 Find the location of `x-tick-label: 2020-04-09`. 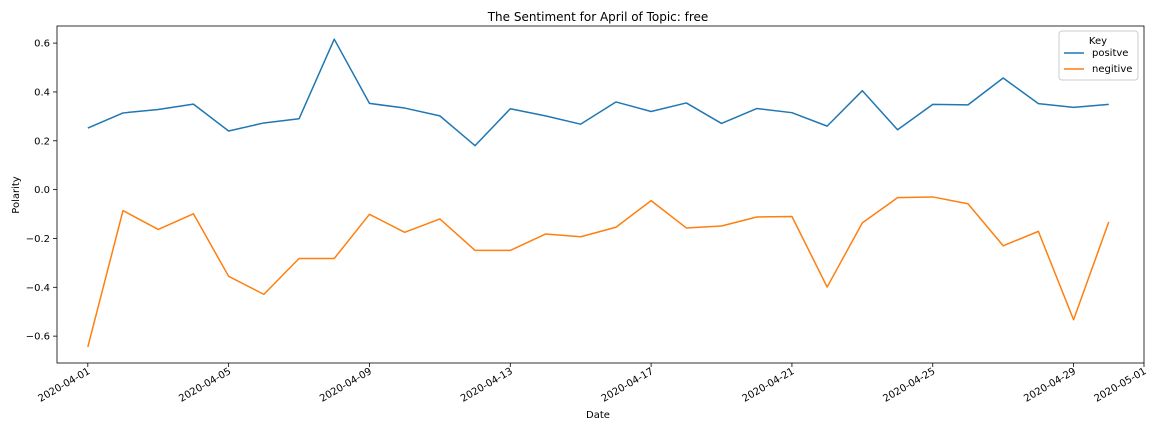

x-tick-label: 2020-04-09 is located at coordinates (346, 385).